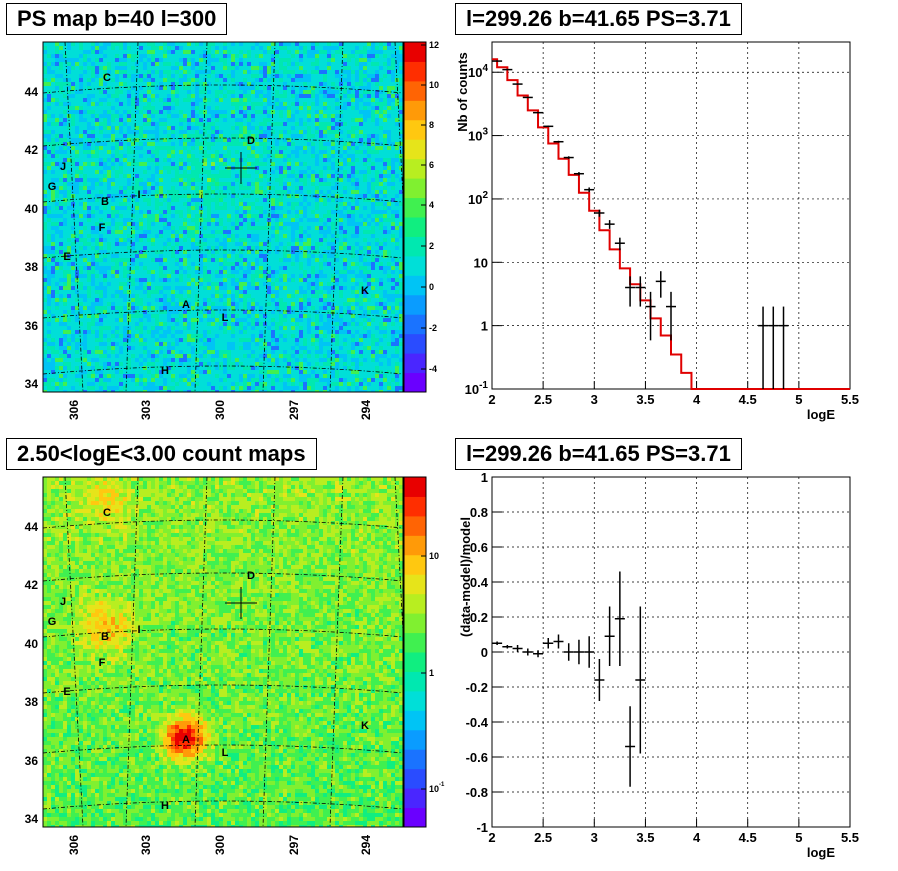  I want to click on count-map-y-tick-label: 36, so click(32, 761).